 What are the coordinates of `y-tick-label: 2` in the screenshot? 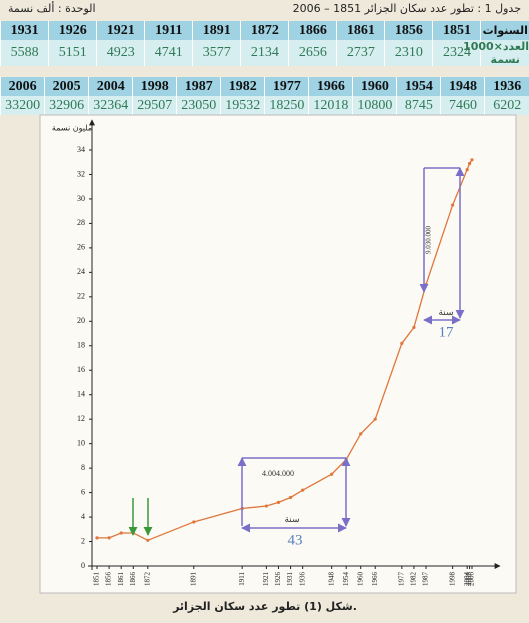 It's located at (83, 540).